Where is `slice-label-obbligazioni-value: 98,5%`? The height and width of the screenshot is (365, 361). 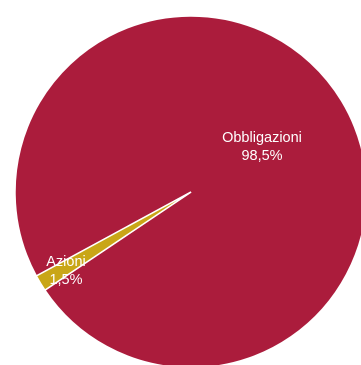 slice-label-obbligazioni-value: 98,5% is located at coordinates (261, 156).